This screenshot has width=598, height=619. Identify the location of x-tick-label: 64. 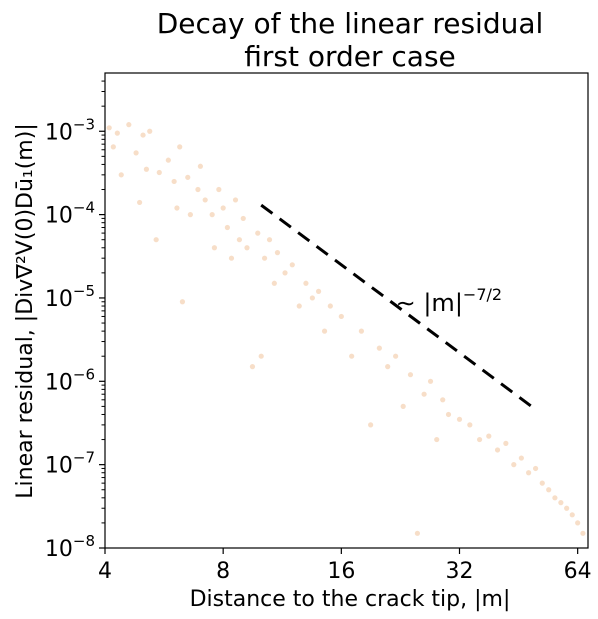
(578, 571).